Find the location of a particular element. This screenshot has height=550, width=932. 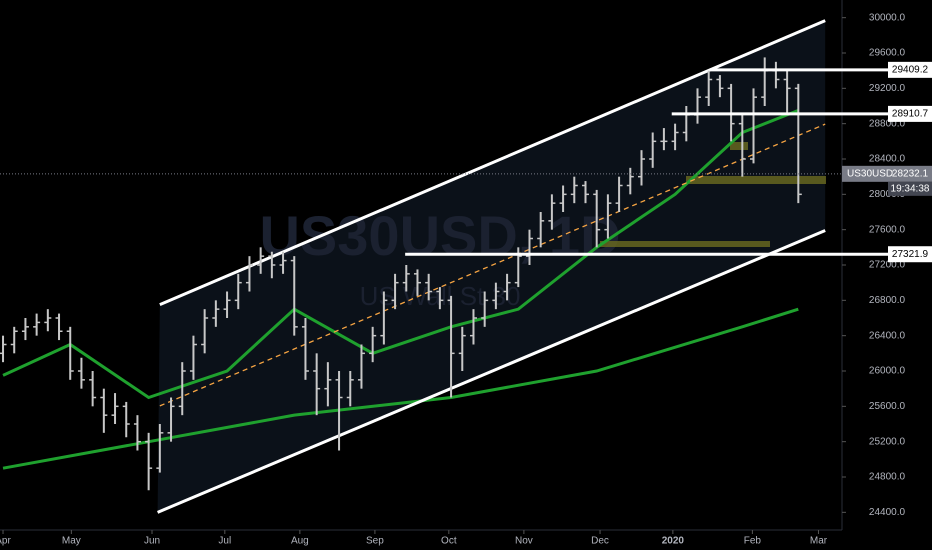

y-tick-label: 28000.0 is located at coordinates (887, 194).